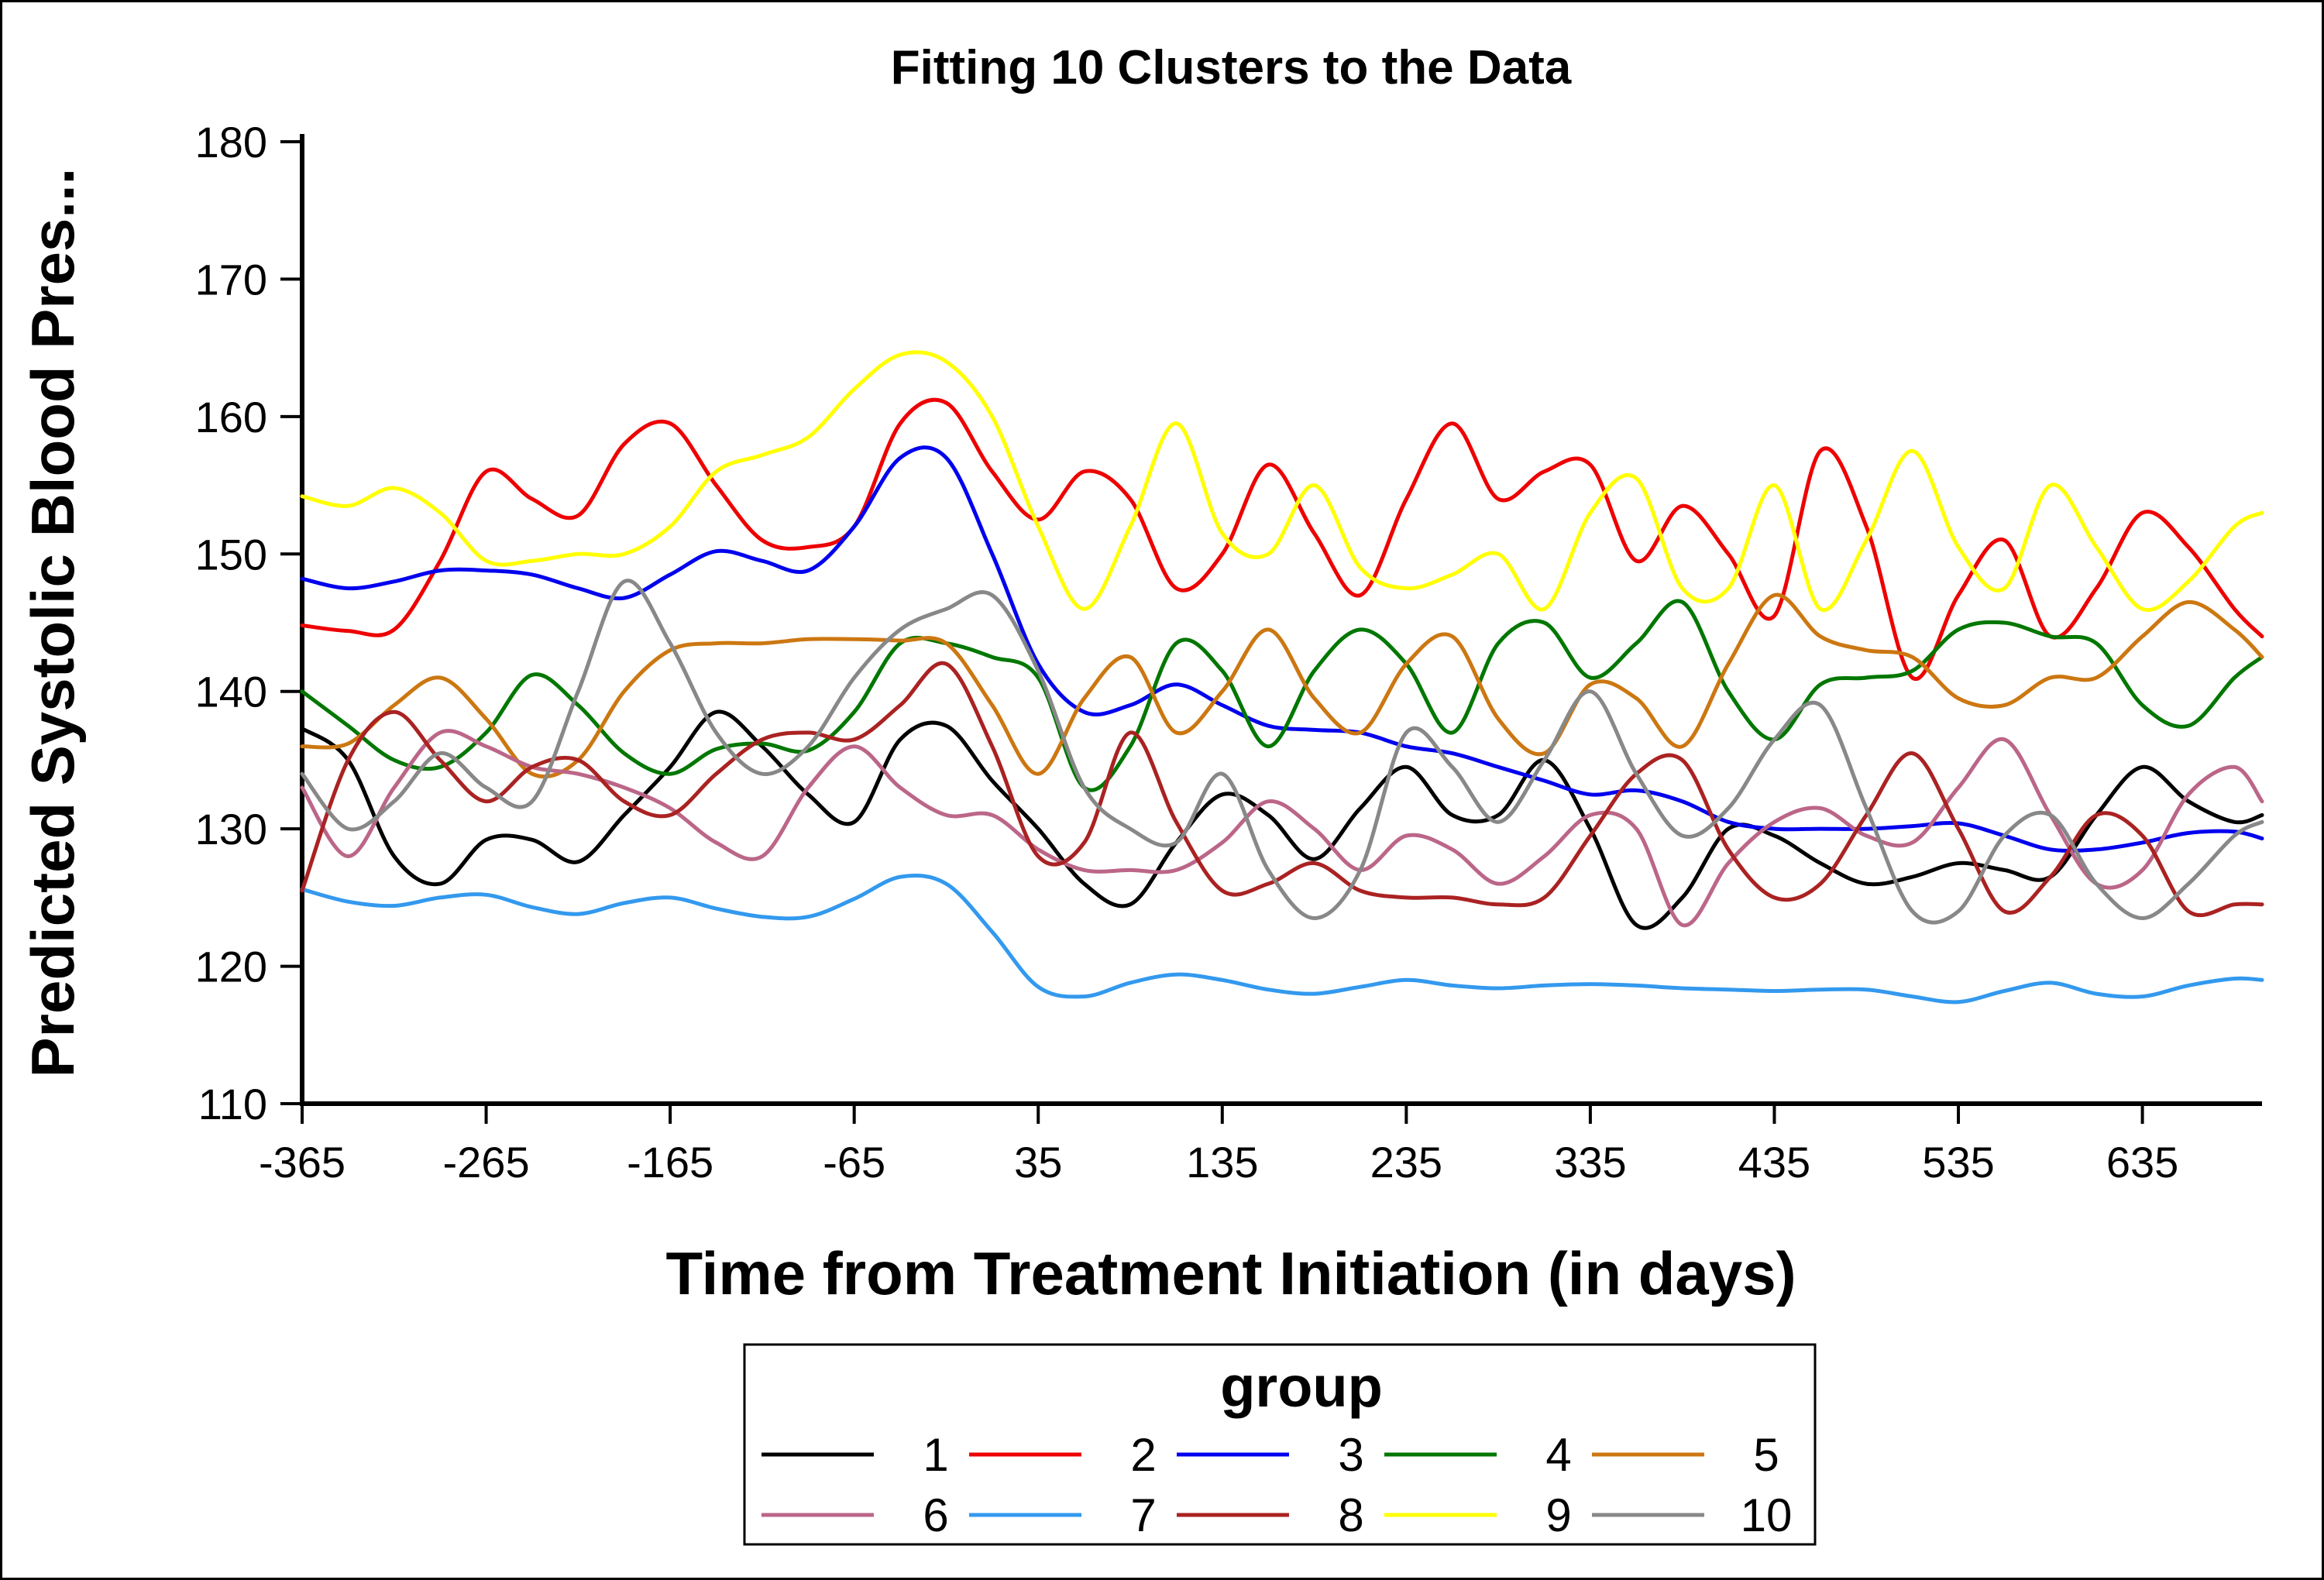 Image resolution: width=2324 pixels, height=1580 pixels. I want to click on x-tick-label: -265, so click(486, 1162).